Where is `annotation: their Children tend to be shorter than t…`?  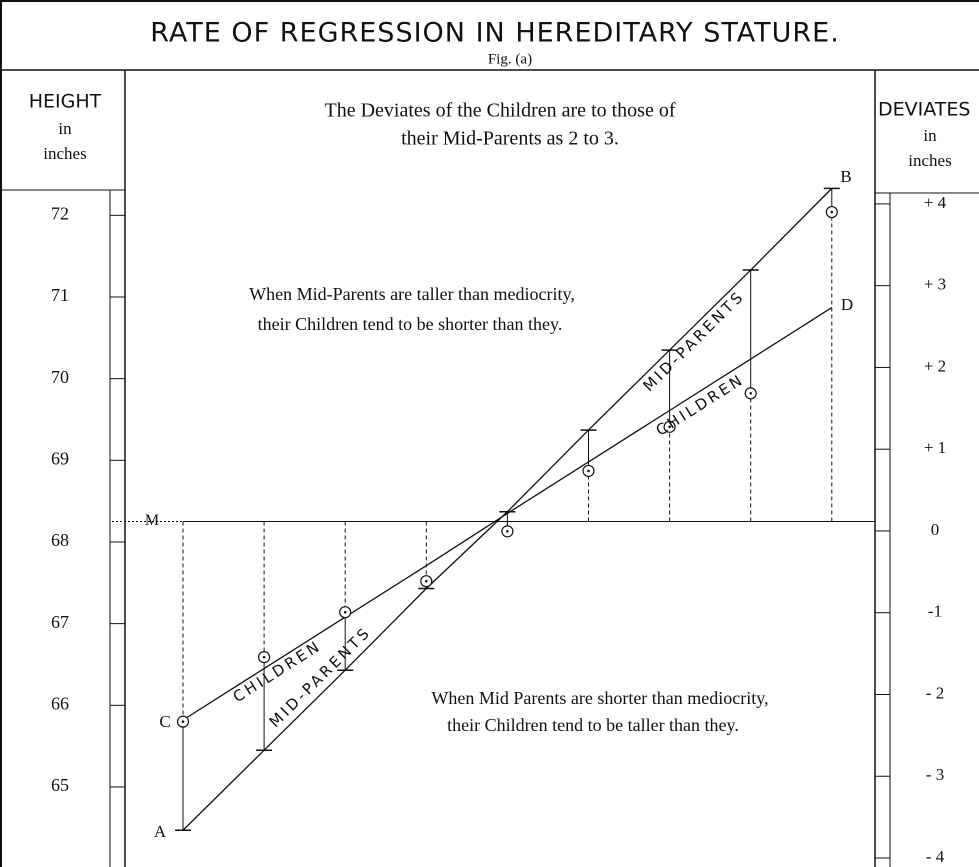 annotation: their Children tend to be shorter than t… is located at coordinates (410, 324).